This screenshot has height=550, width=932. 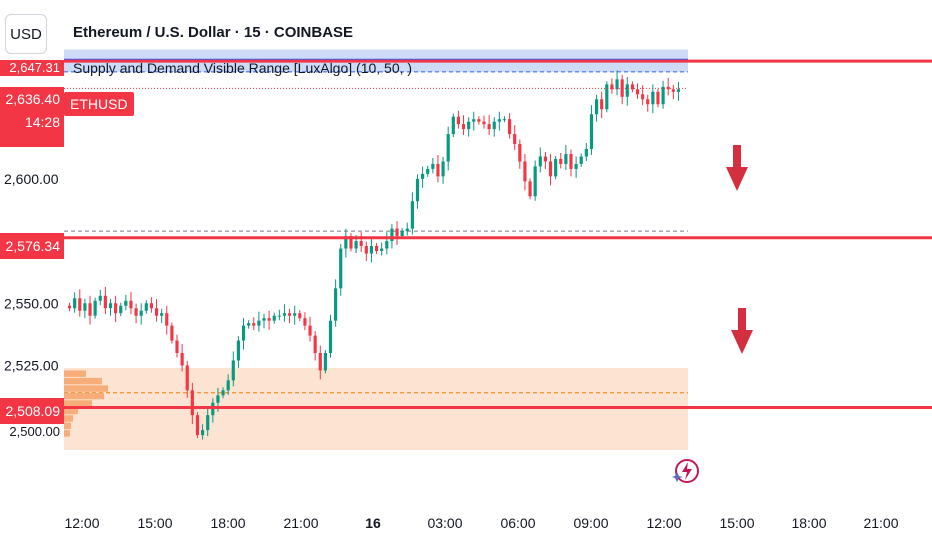 I want to click on x-tick-label: 12:00, so click(x=663, y=523).